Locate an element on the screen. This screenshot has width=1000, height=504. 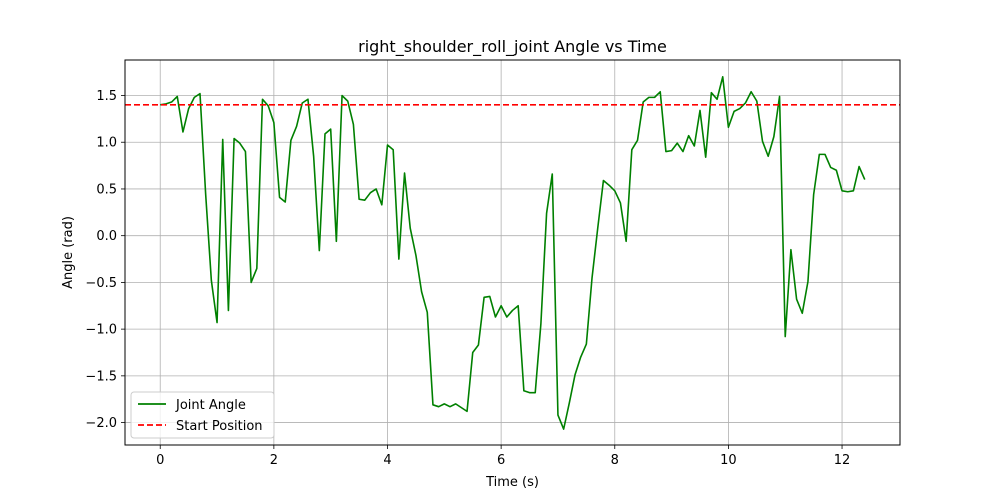
y-tick-label: −1.5 is located at coordinates (101, 376).